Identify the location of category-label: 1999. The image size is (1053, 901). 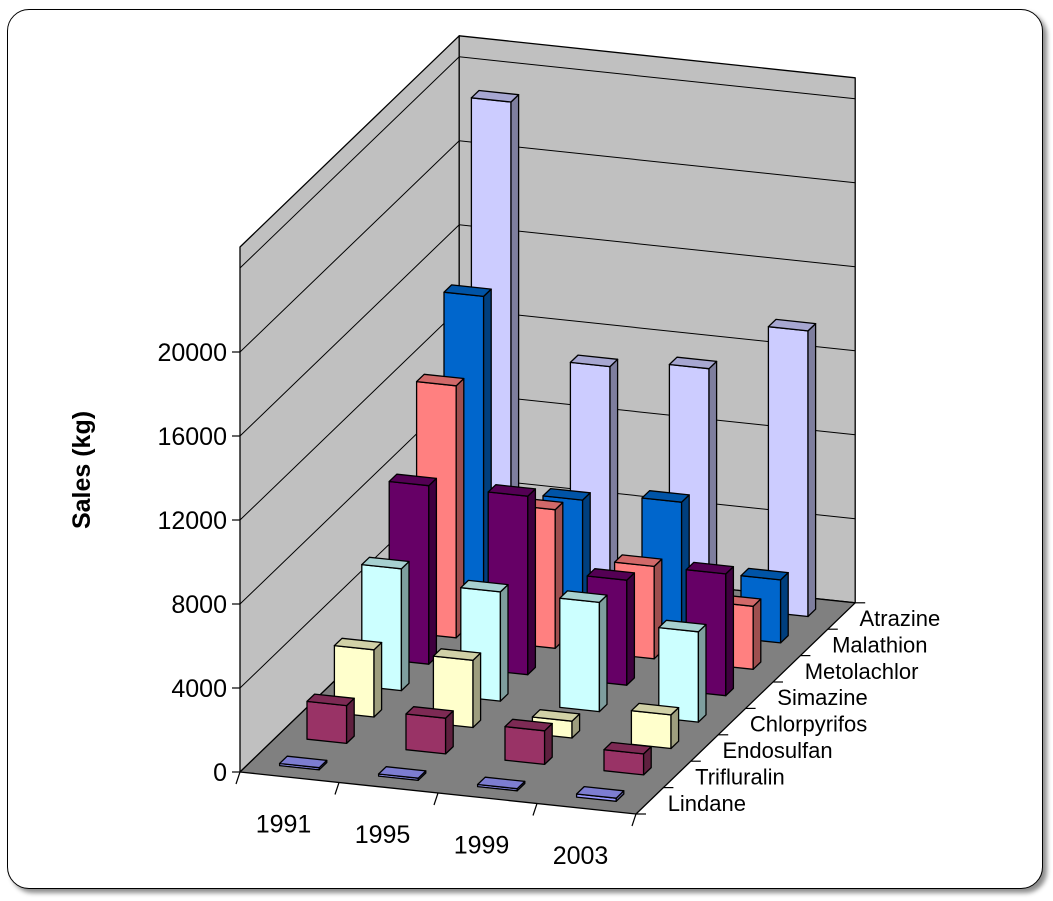
(482, 845).